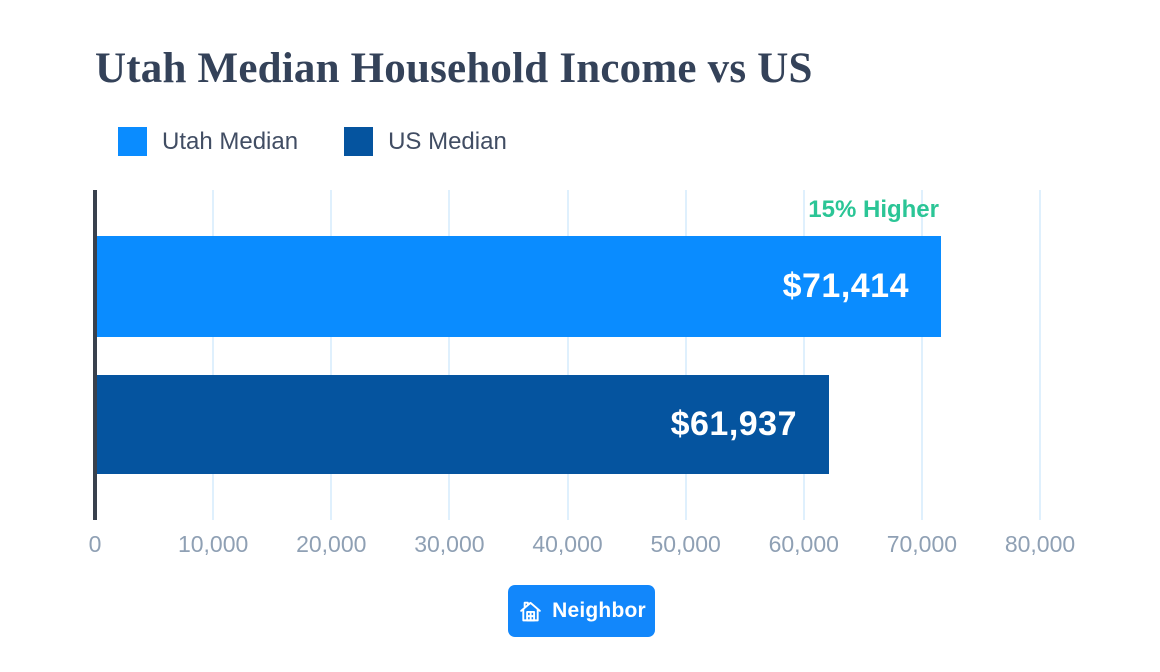 The image size is (1160, 672). Describe the element at coordinates (845, 286) in the screenshot. I see `bar-value-label: $71,414` at that location.